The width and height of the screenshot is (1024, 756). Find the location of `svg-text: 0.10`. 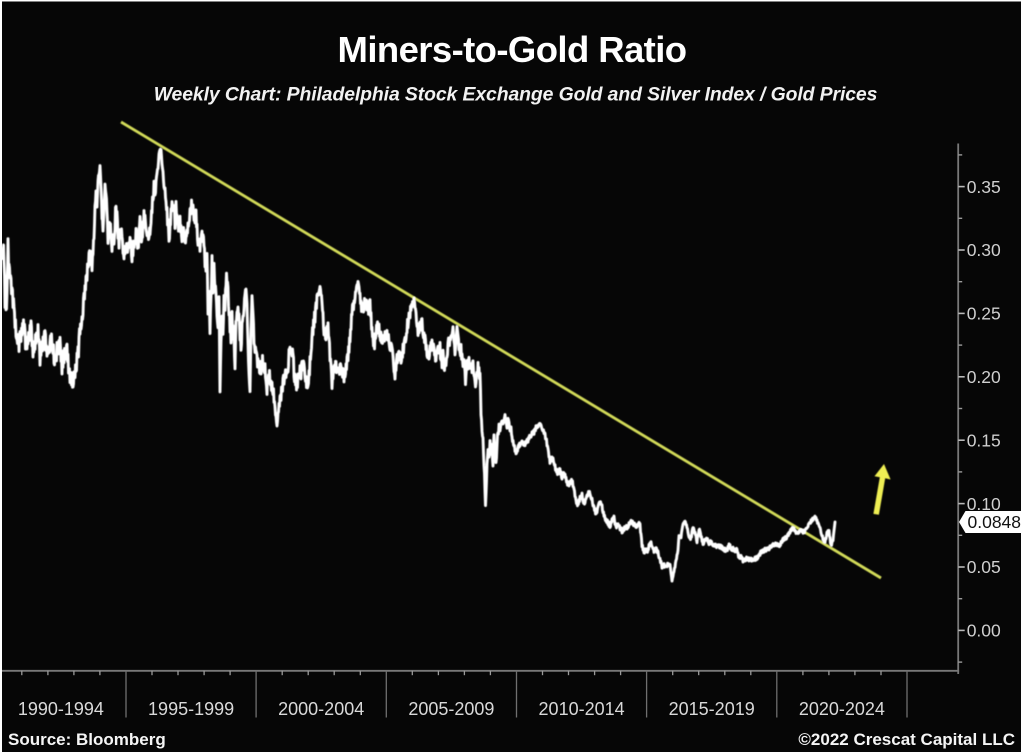

svg-text: 0.10 is located at coordinates (984, 504).